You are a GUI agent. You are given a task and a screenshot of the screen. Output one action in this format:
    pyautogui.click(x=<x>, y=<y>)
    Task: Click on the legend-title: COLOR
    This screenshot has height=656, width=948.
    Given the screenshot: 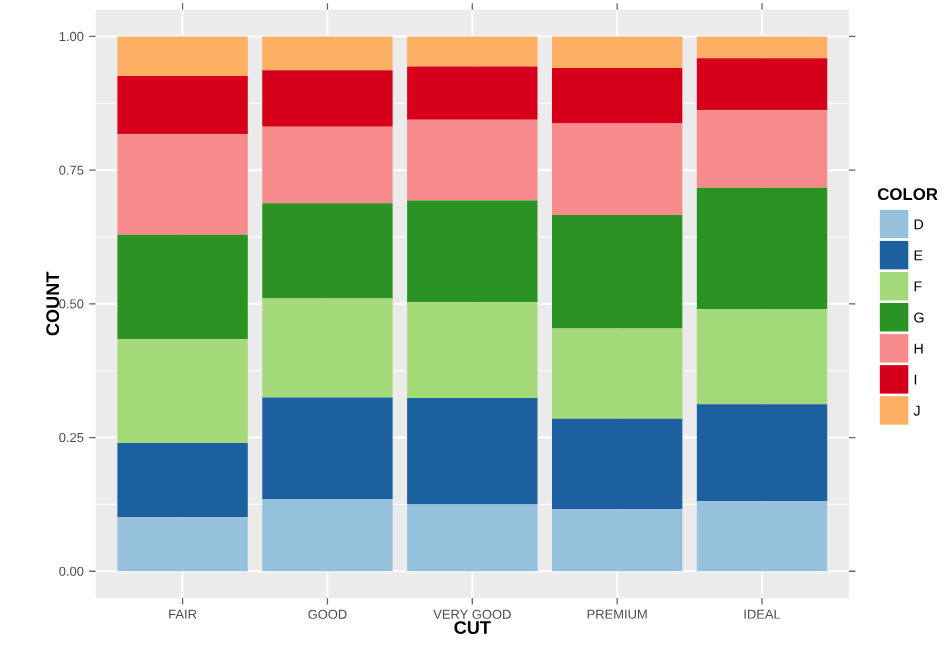 What is the action you would take?
    pyautogui.click(x=907, y=194)
    